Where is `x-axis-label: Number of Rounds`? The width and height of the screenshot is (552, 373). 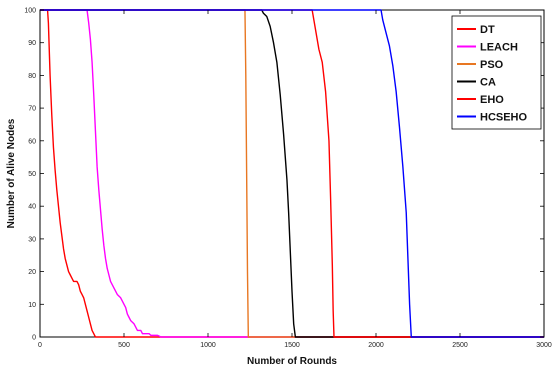 x-axis-label: Number of Rounds is located at coordinates (292, 361).